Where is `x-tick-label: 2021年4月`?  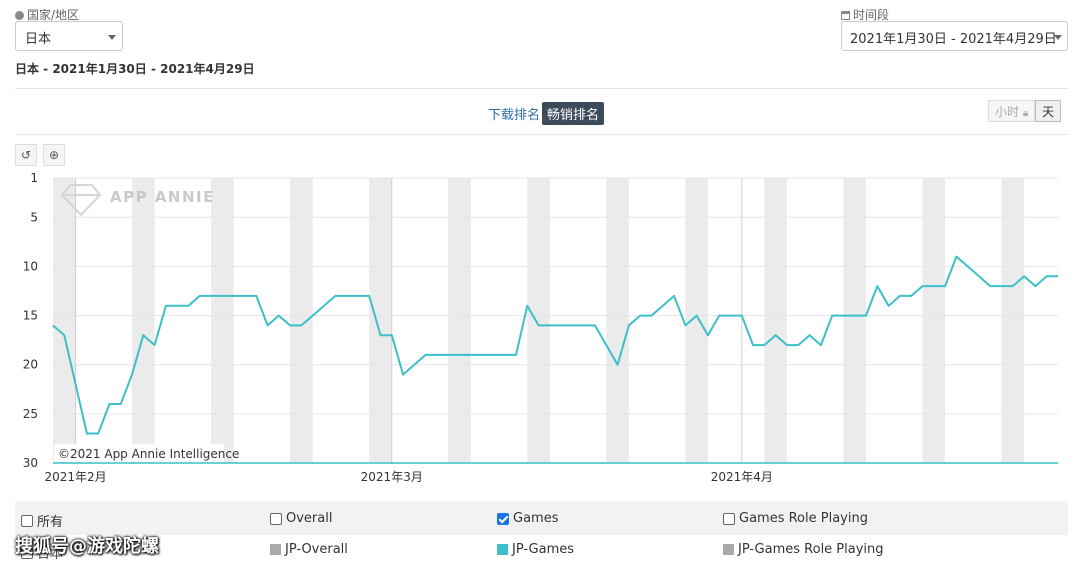 x-tick-label: 2021年4月 is located at coordinates (742, 477).